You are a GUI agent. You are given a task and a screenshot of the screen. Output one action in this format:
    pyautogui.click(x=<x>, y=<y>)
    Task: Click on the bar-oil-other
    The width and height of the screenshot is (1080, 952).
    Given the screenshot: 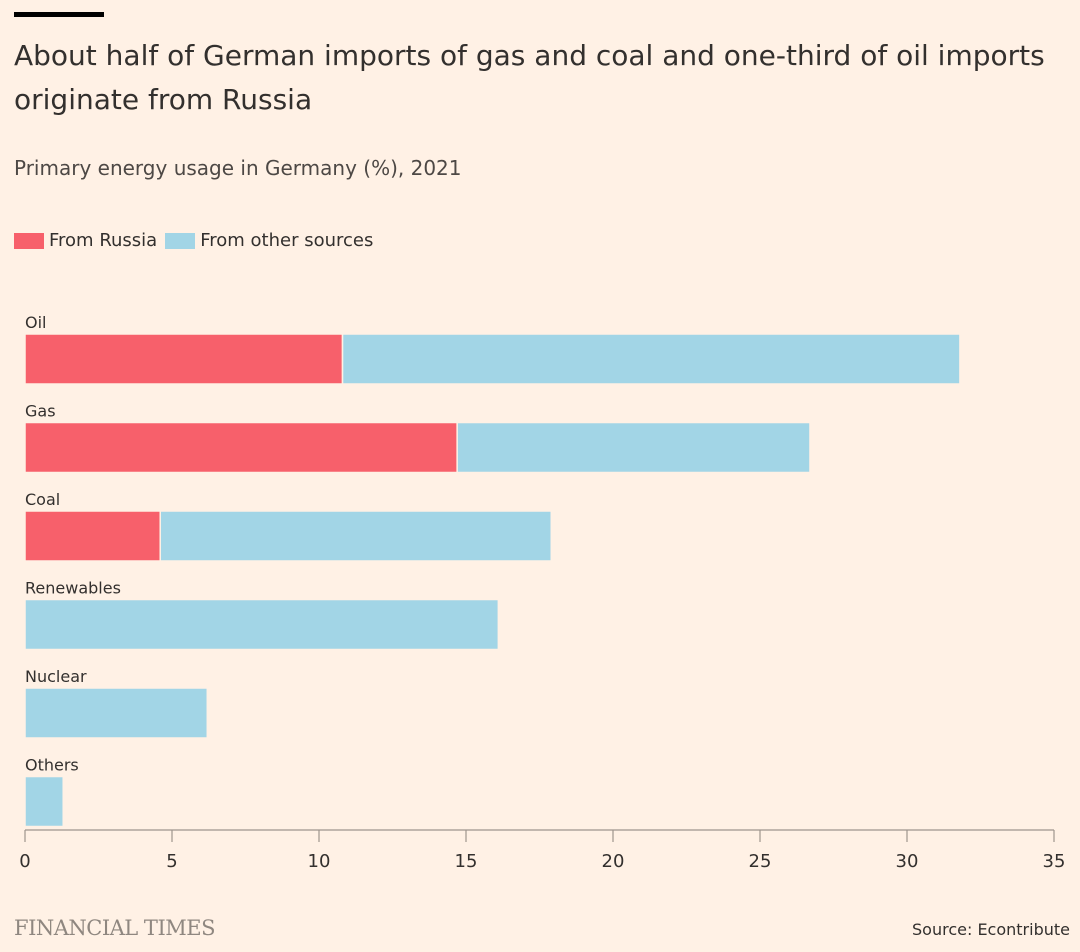 What is the action you would take?
    pyautogui.click(x=651, y=359)
    